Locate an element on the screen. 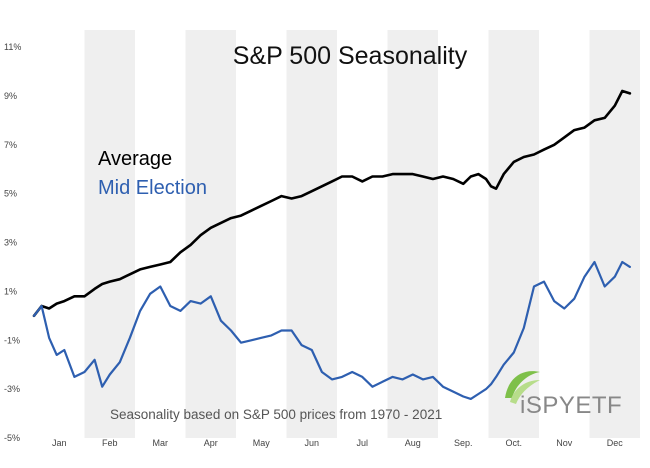 The width and height of the screenshot is (650, 468). legend-average: Average is located at coordinates (135, 159).